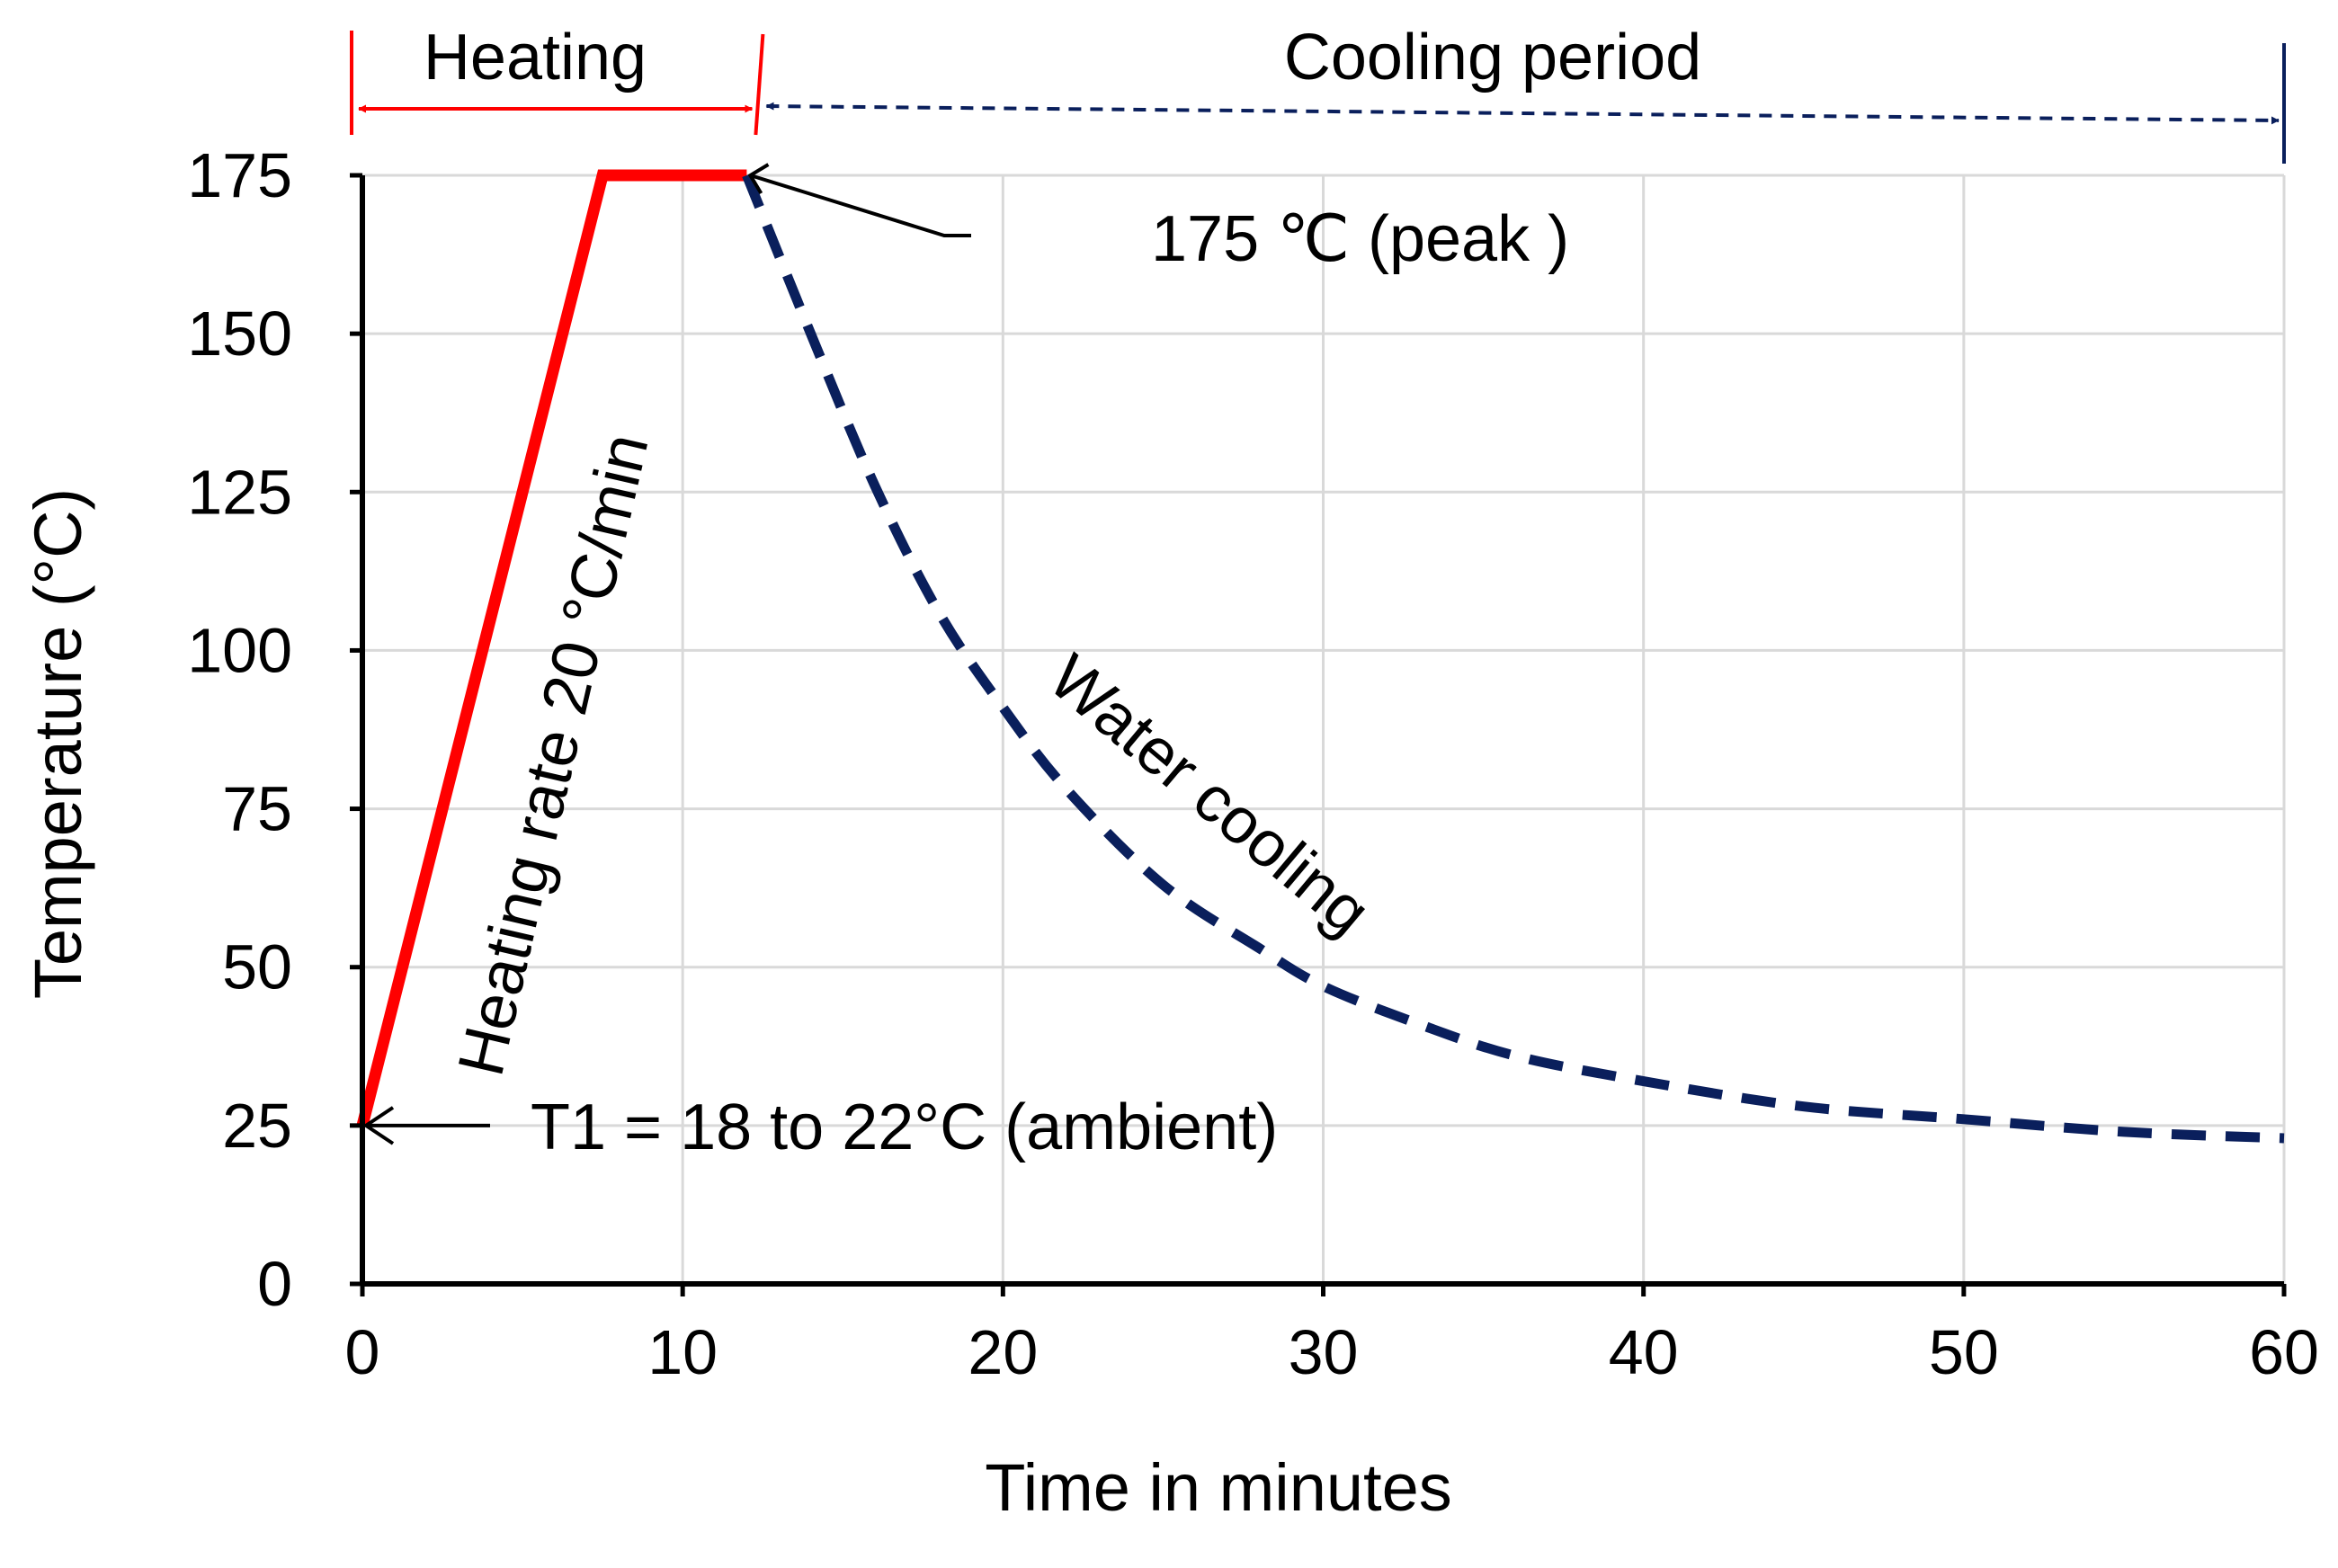 This screenshot has width=2338, height=1568. I want to click on x-tick-label: 20, so click(1003, 1352).